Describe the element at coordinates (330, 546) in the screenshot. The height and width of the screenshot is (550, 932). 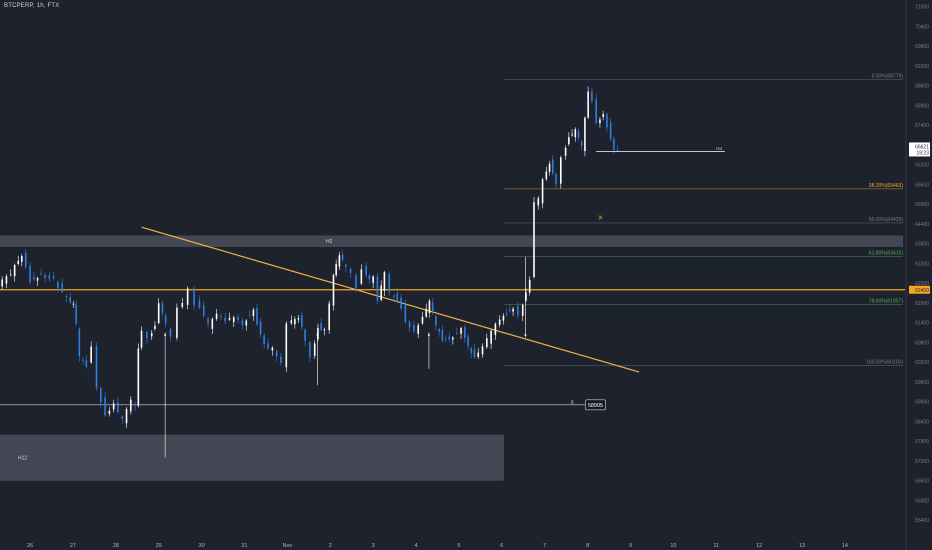
I see `x-tick-label: 2` at that location.